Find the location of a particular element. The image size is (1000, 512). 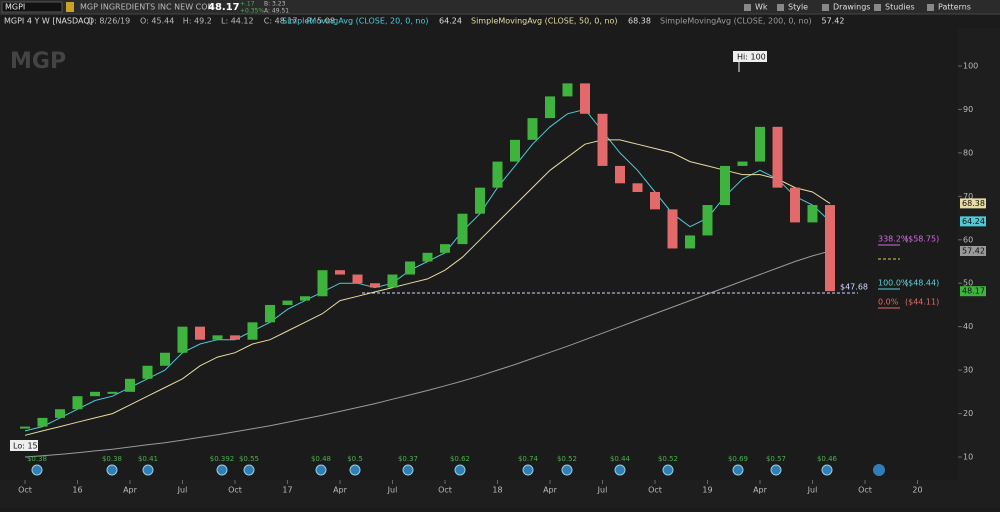

link-icon is located at coordinates (70, 7).